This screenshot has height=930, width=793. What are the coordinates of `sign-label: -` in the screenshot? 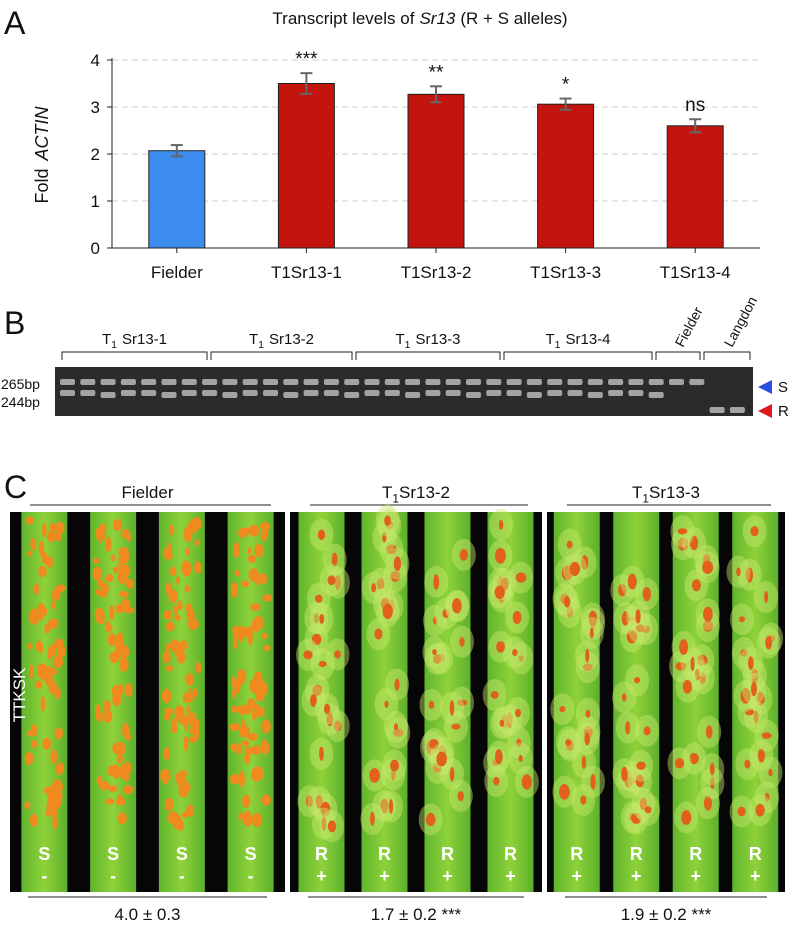 It's located at (113, 876).